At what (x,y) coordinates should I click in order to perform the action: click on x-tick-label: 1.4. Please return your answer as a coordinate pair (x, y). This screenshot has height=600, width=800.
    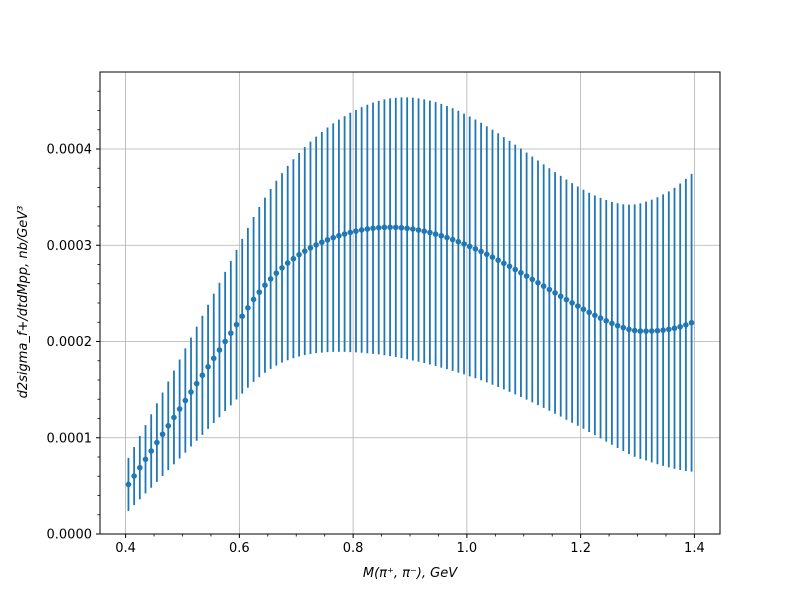
    Looking at the image, I should click on (694, 548).